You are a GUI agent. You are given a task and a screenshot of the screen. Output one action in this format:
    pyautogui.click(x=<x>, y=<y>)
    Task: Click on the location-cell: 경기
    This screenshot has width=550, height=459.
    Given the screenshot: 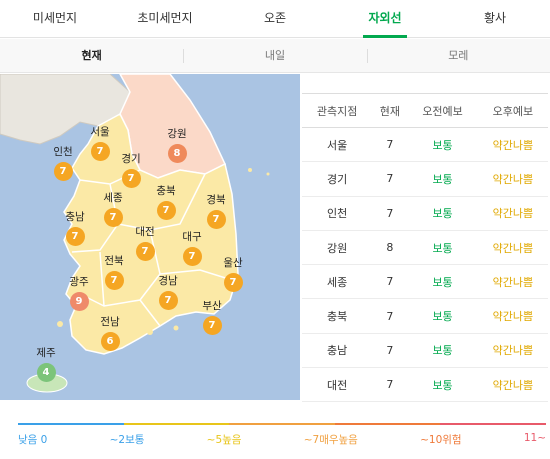 What is the action you would take?
    pyautogui.click(x=337, y=179)
    